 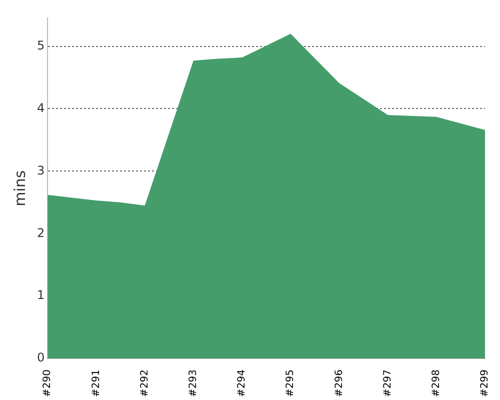 What do you see at coordinates (436, 384) in the screenshot?
I see `x-tick-label: #298` at bounding box center [436, 384].